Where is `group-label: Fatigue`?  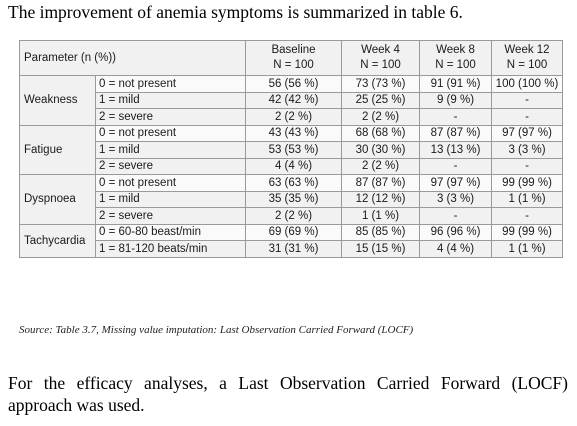
group-label: Fatigue is located at coordinates (57, 149).